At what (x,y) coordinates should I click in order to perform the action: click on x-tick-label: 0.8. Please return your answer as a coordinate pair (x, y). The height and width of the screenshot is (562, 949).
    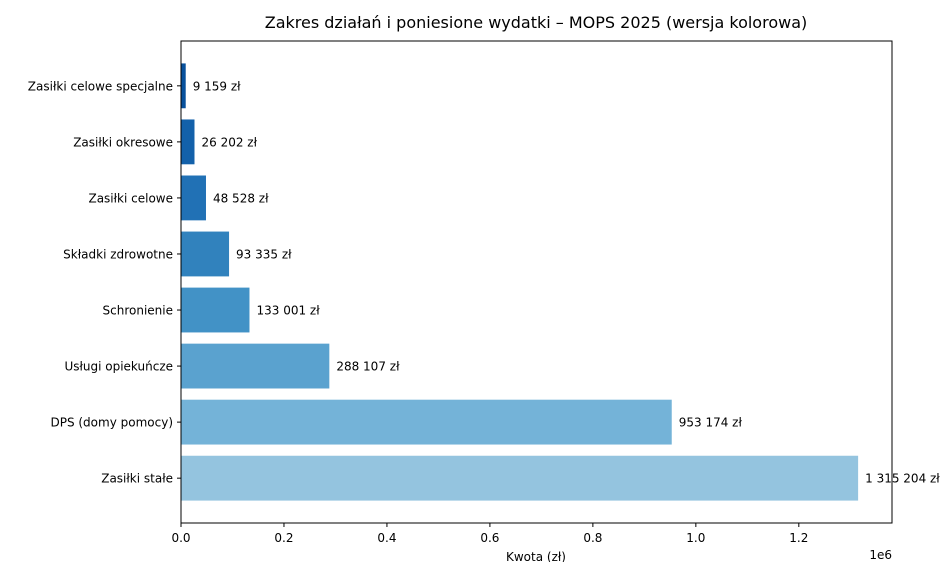
    Looking at the image, I should click on (592, 538).